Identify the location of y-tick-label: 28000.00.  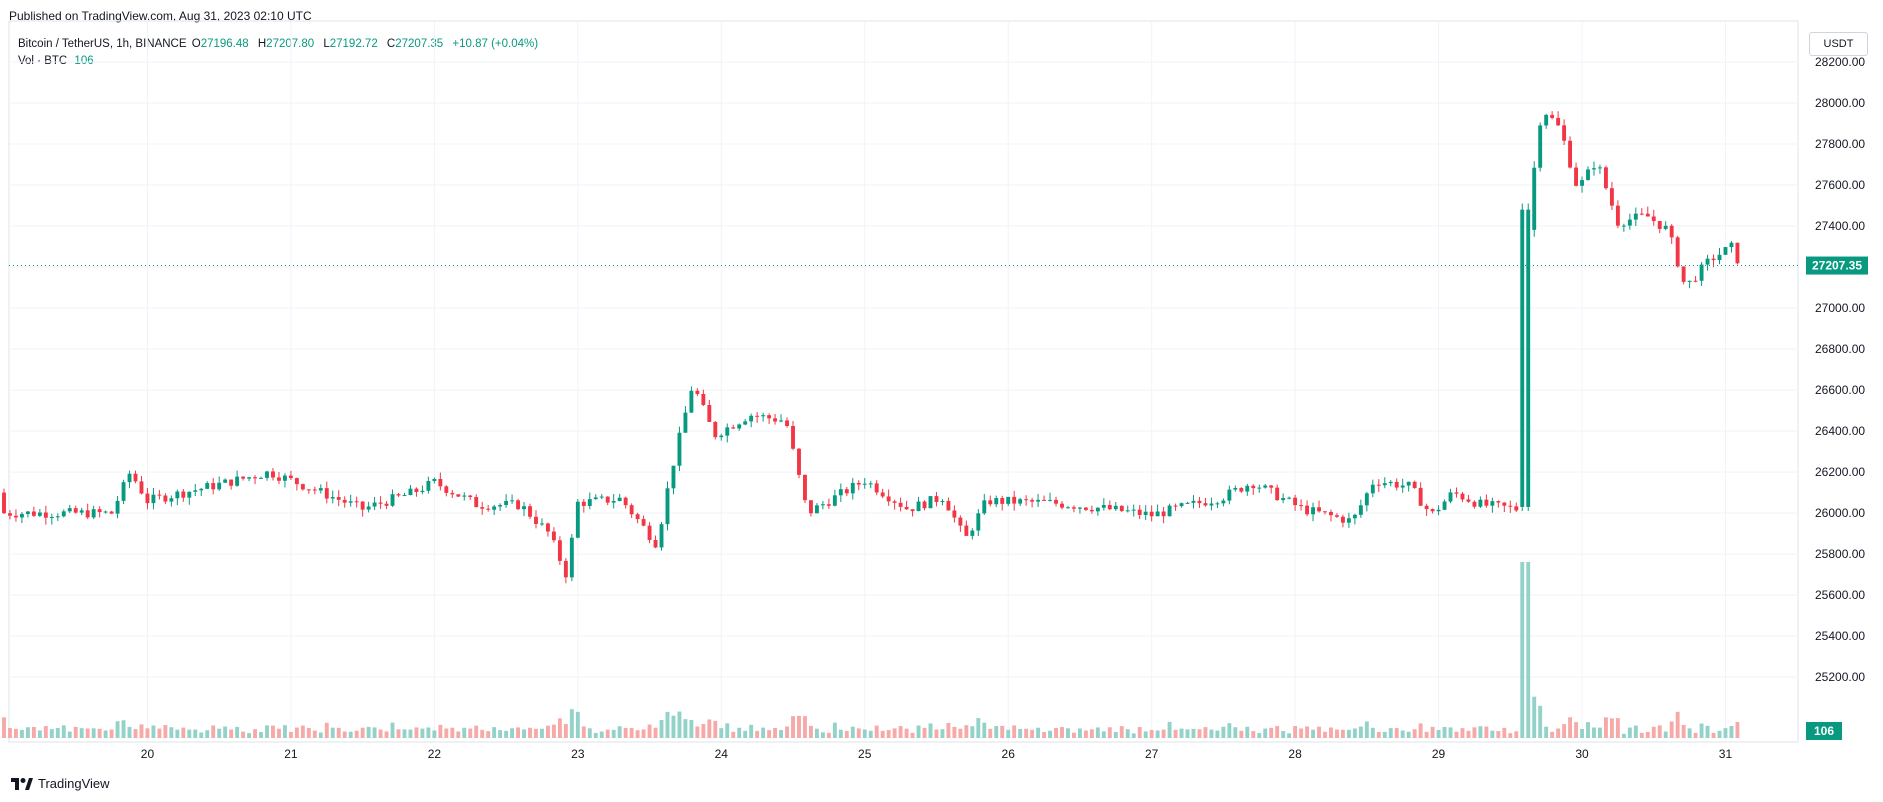
(1840, 103).